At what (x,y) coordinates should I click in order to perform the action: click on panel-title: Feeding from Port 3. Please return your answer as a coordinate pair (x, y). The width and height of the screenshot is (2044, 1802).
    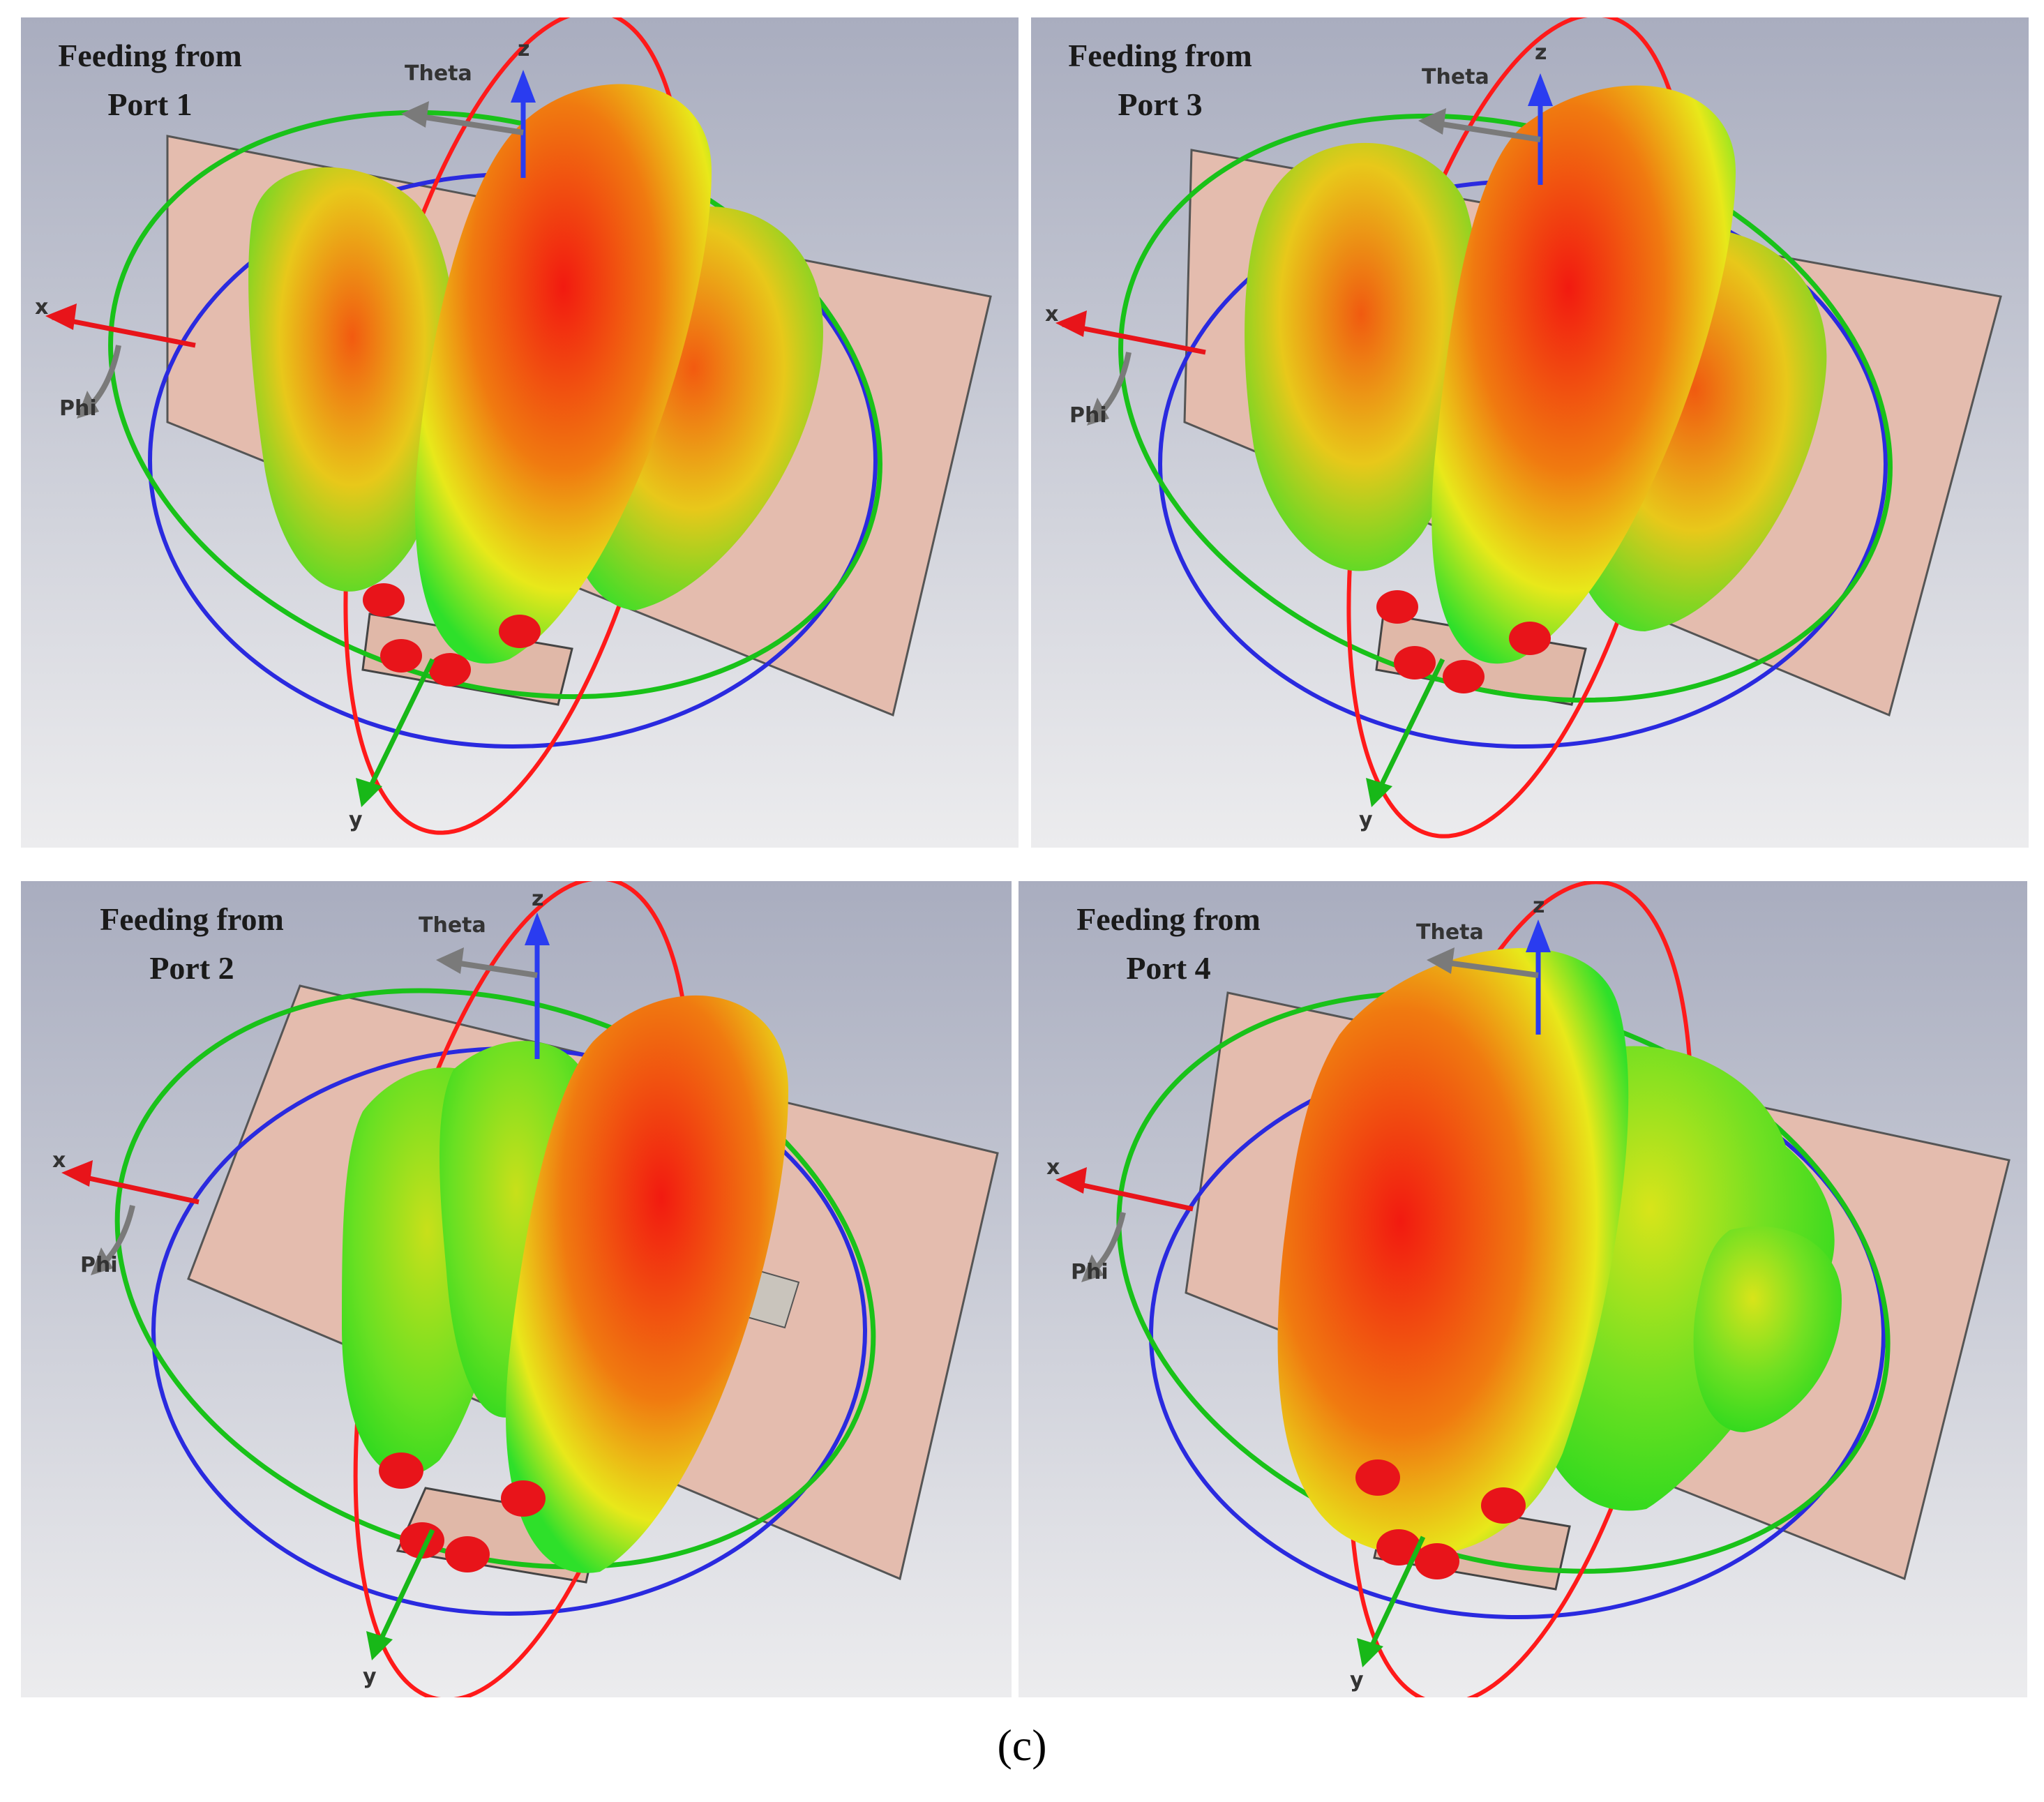
    Looking at the image, I should click on (1160, 80).